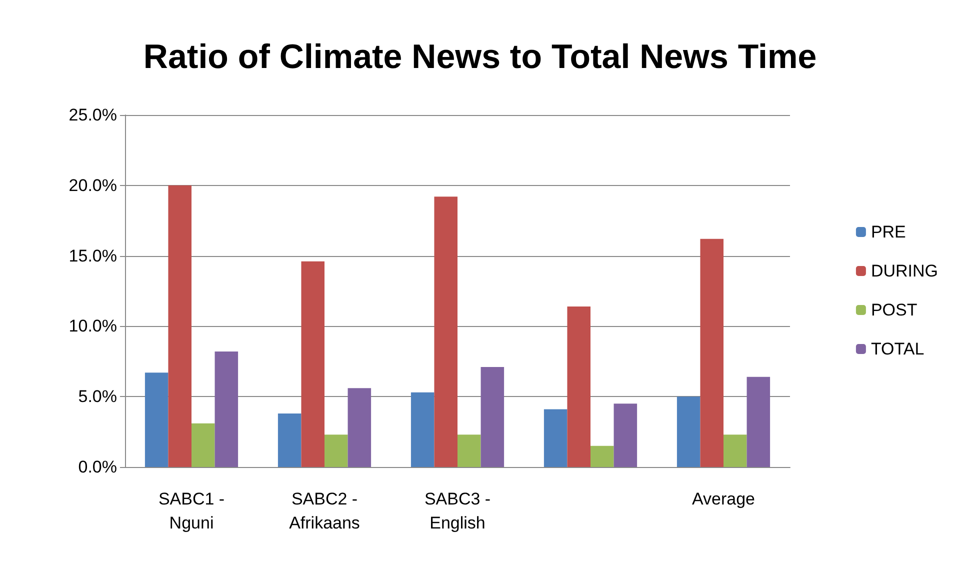  What do you see at coordinates (897, 349) in the screenshot?
I see `legend-label: TOTAL` at bounding box center [897, 349].